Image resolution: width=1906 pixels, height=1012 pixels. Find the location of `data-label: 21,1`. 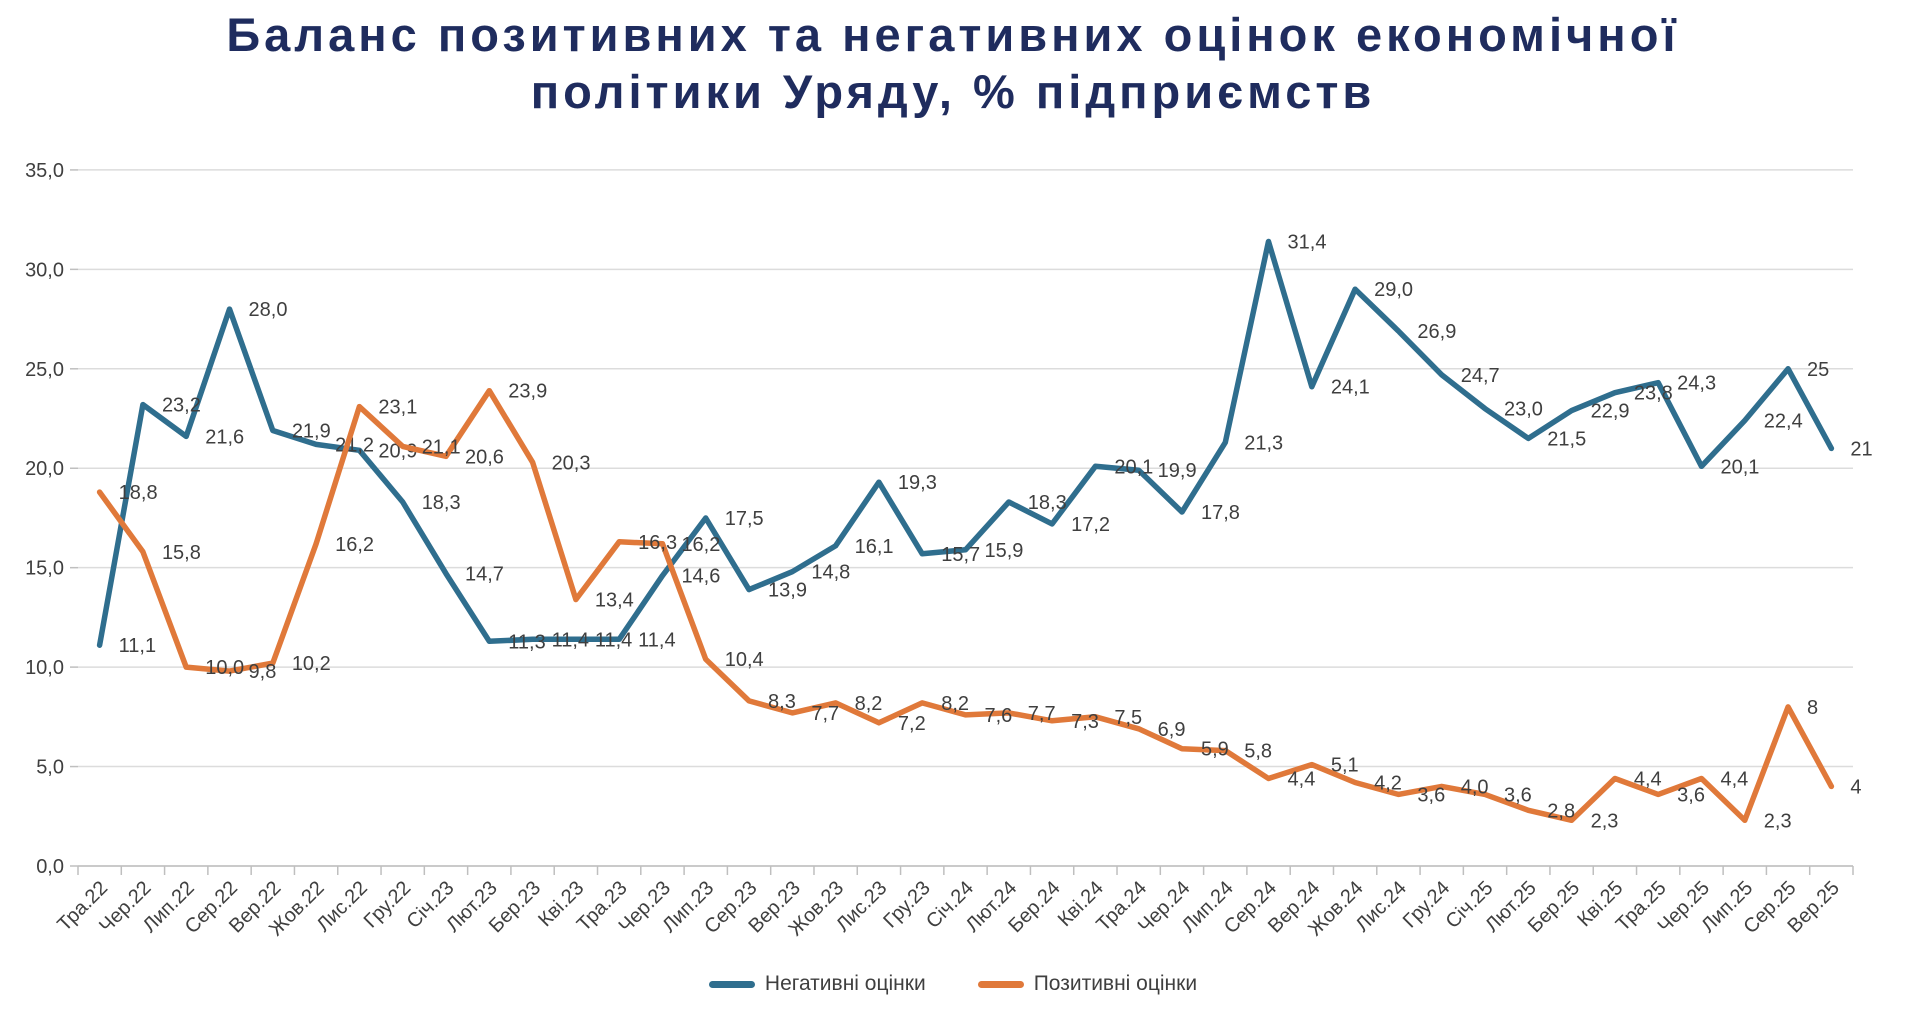

data-label: 21,1 is located at coordinates (441, 447).